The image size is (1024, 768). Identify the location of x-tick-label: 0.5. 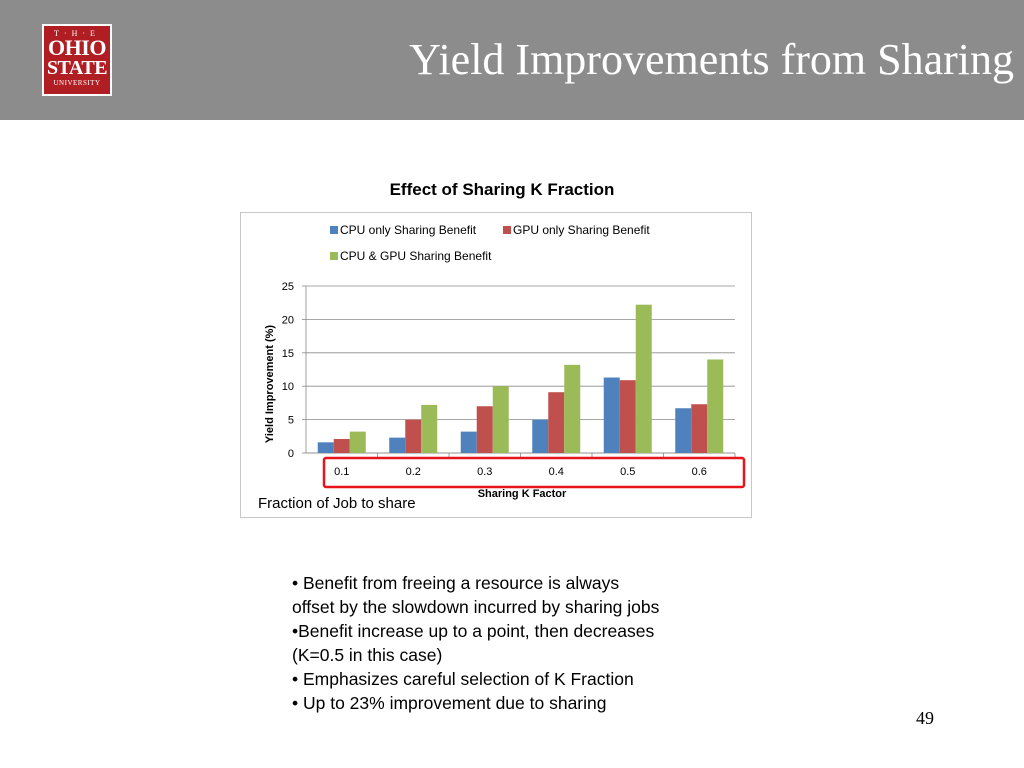
(627, 472).